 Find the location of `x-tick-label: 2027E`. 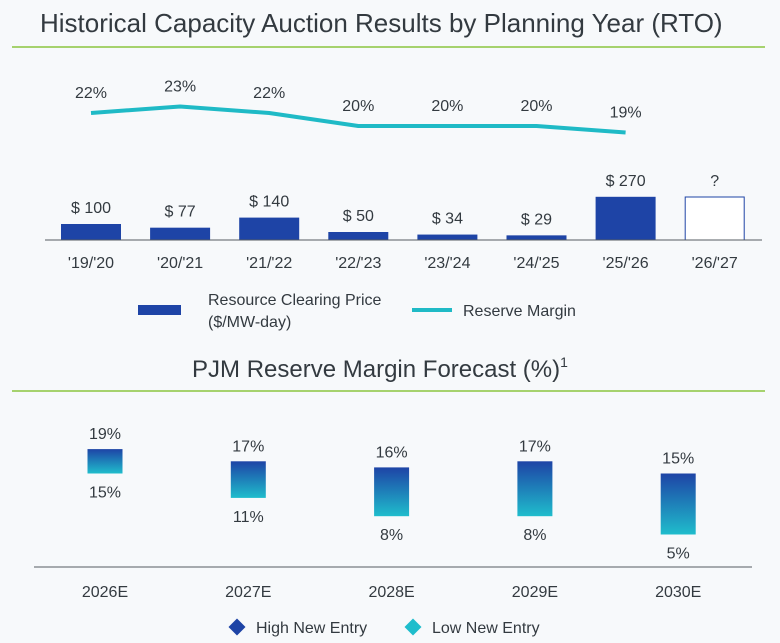

x-tick-label: 2027E is located at coordinates (248, 592).